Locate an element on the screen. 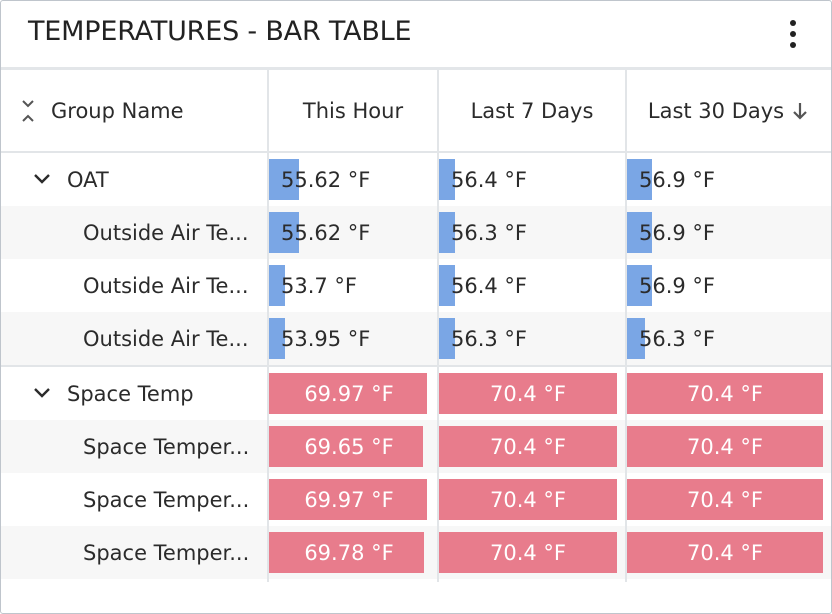 Image resolution: width=832 pixels, height=614 pixels. table-row: Space Temper... 69.97 °F 70.4 °F 70.4 °F is located at coordinates (416, 499).